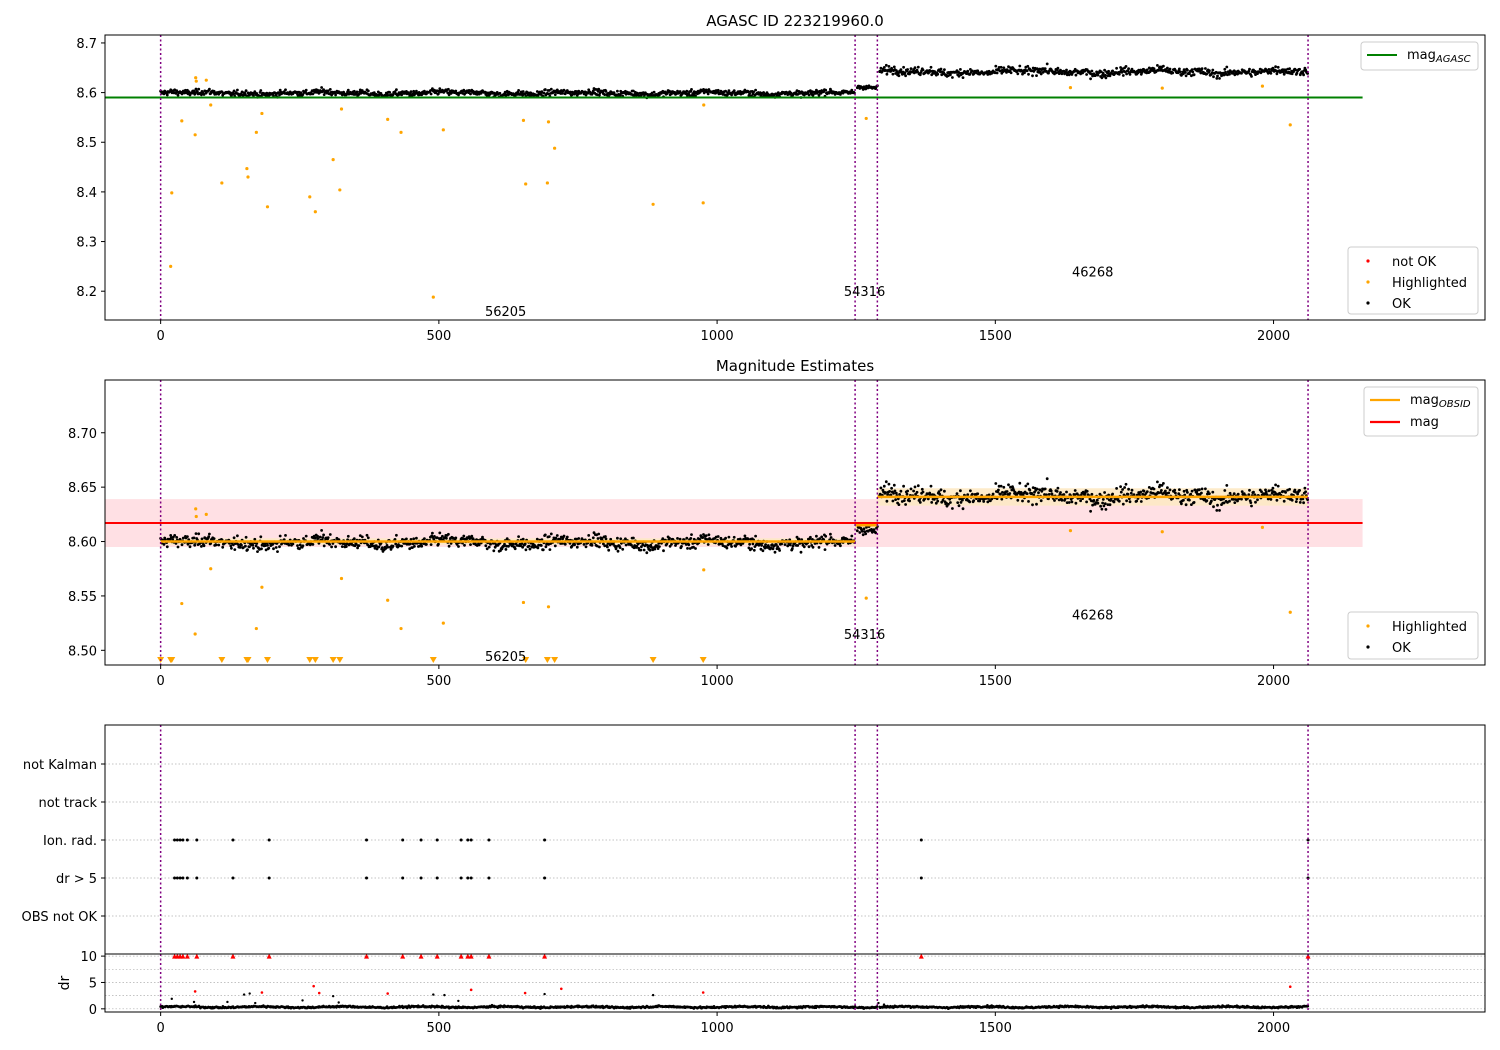 The image size is (1500, 1050). I want to click on legend-line-label: mag, so click(1424, 422).